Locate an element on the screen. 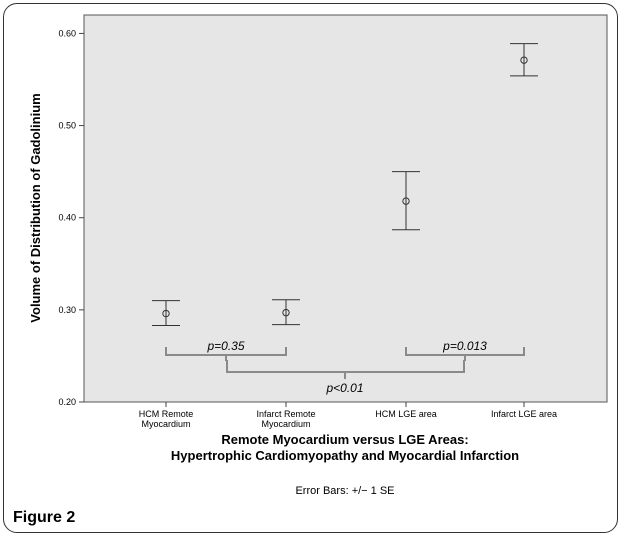 Image resolution: width=623 pixels, height=538 pixels. y-tick-label: 0.40 is located at coordinates (67, 218).